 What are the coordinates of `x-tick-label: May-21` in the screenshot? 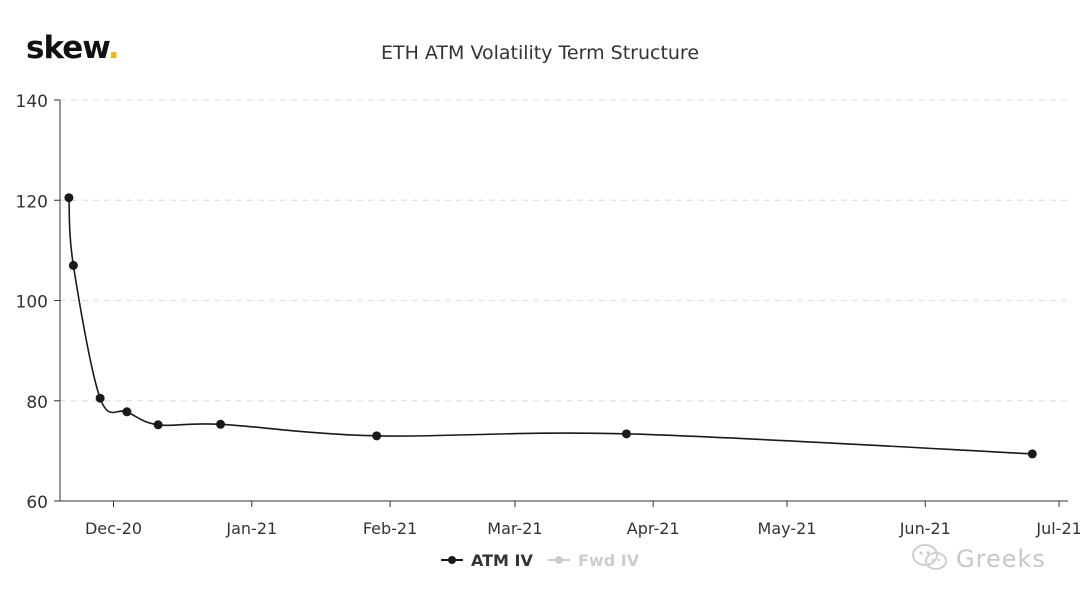 It's located at (787, 528).